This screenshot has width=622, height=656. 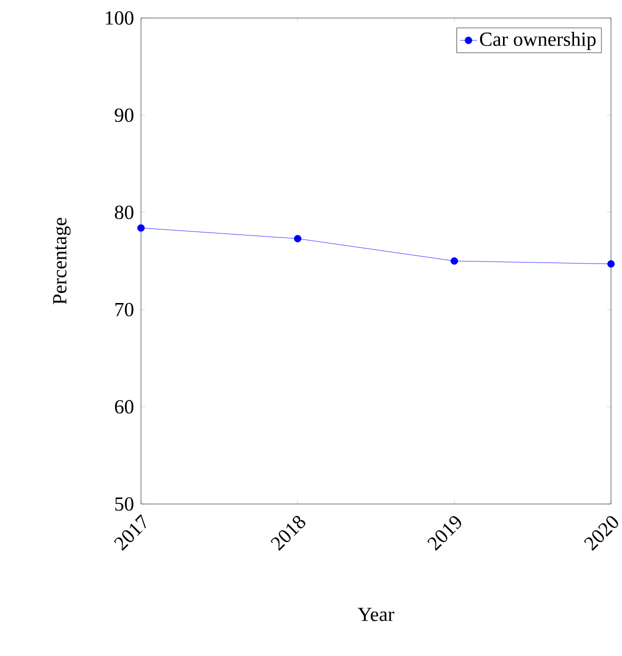 I want to click on x-axis-title: Year, so click(x=376, y=615).